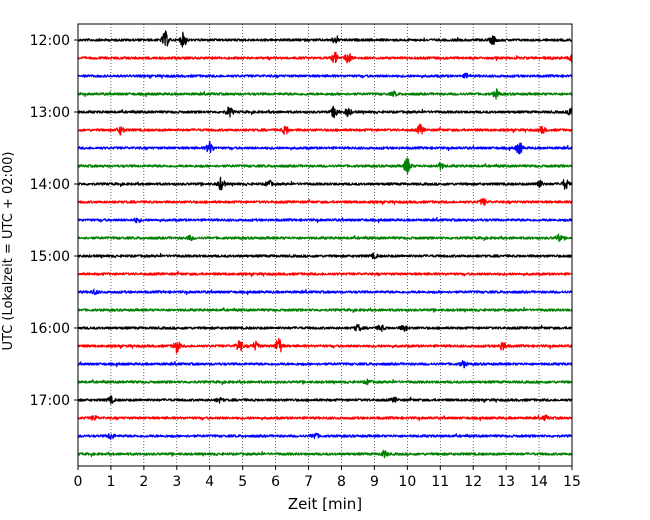 The height and width of the screenshot is (520, 650). I want to click on x-tick-label: 2, so click(143, 482).